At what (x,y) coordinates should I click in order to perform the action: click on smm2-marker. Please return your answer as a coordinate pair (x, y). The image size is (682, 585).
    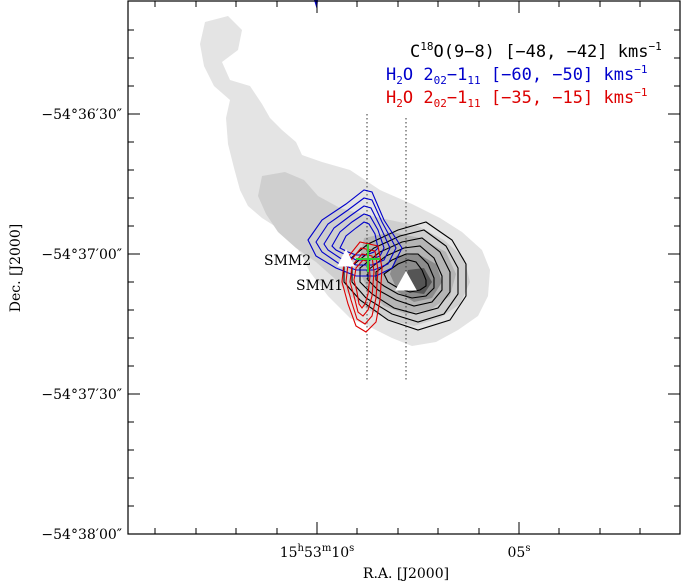
    Looking at the image, I should click on (346, 257).